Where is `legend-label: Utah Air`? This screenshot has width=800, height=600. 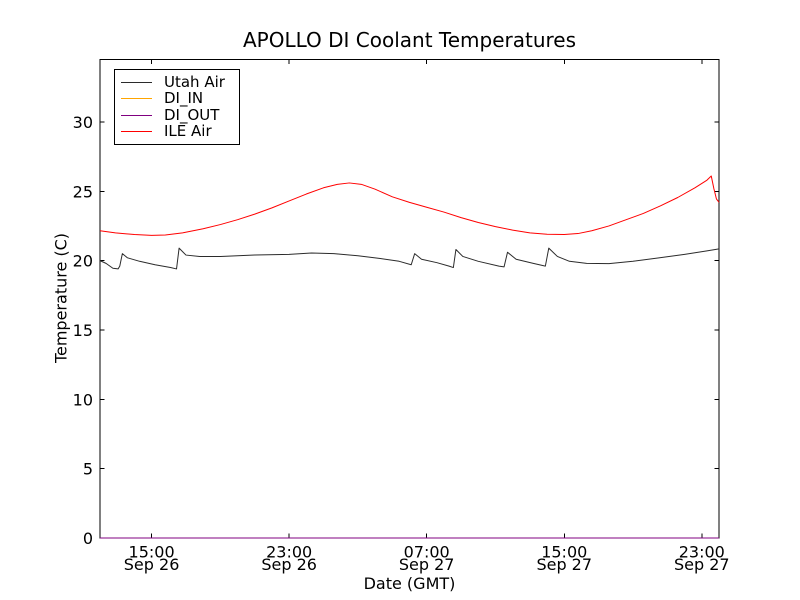 legend-label: Utah Air is located at coordinates (194, 81).